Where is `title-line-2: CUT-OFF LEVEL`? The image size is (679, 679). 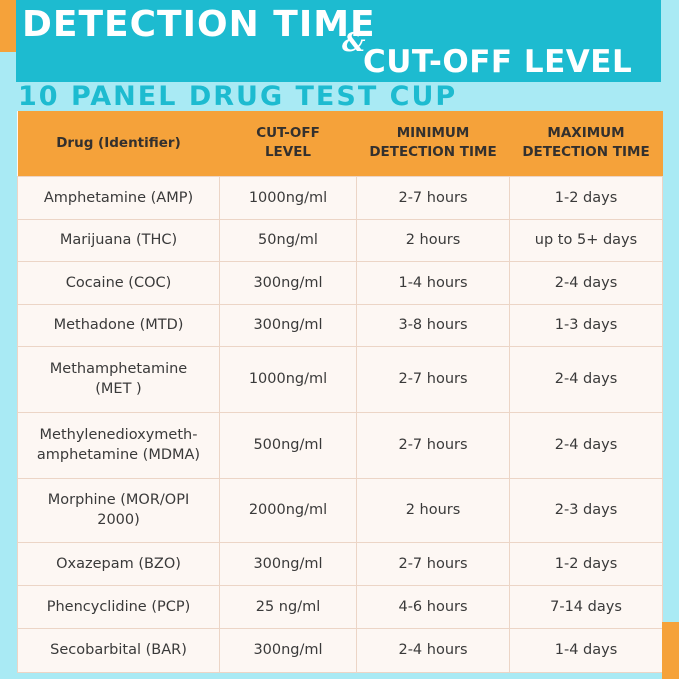
title-line-2: CUT-OFF LEVEL is located at coordinates (498, 62).